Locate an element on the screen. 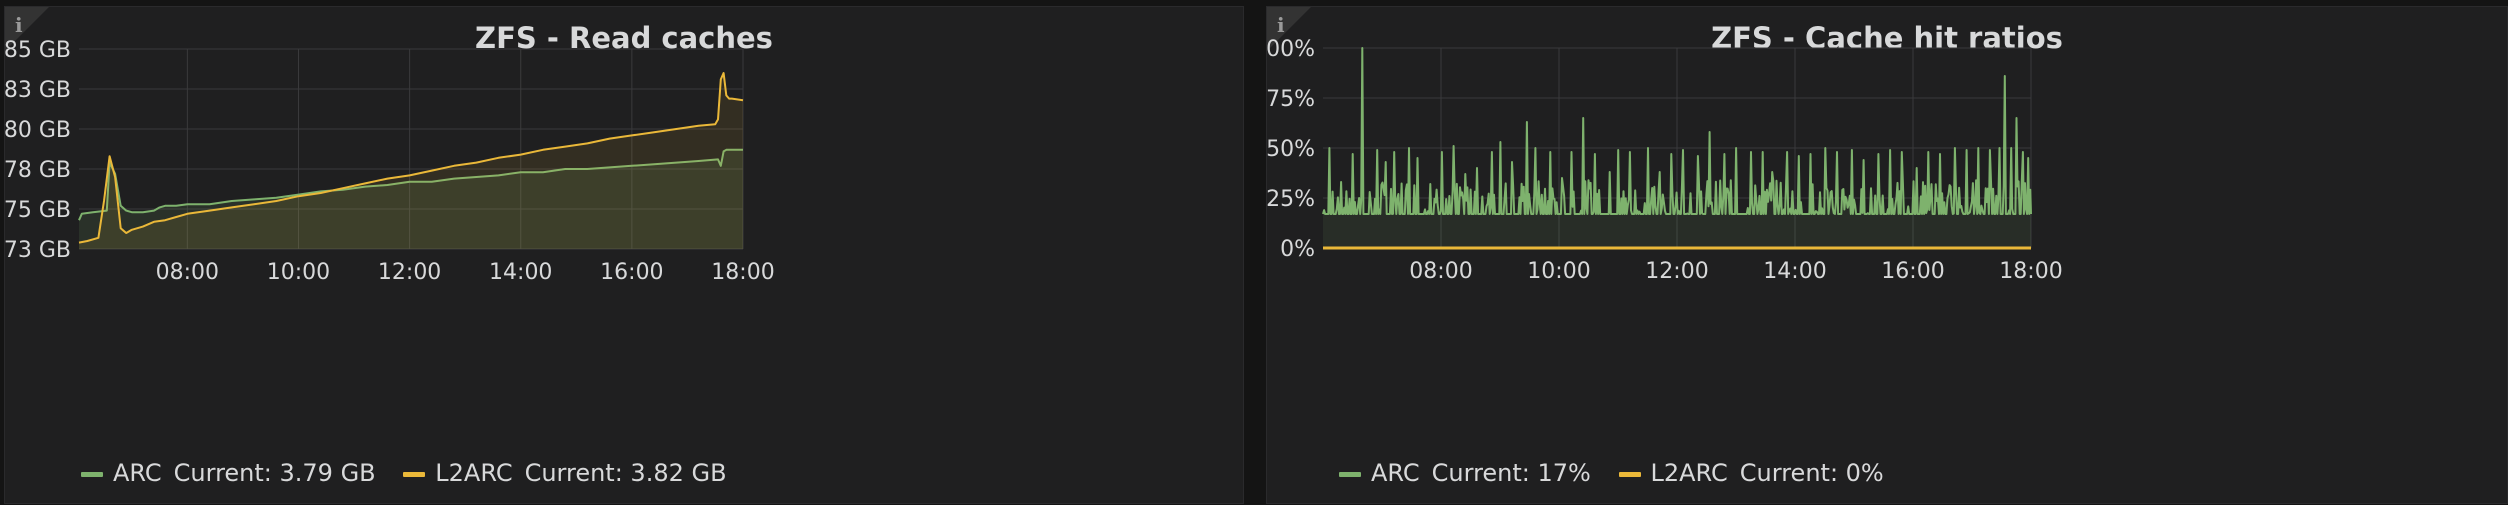  legend-current-value: Current: 3.79 GB is located at coordinates (274, 473).